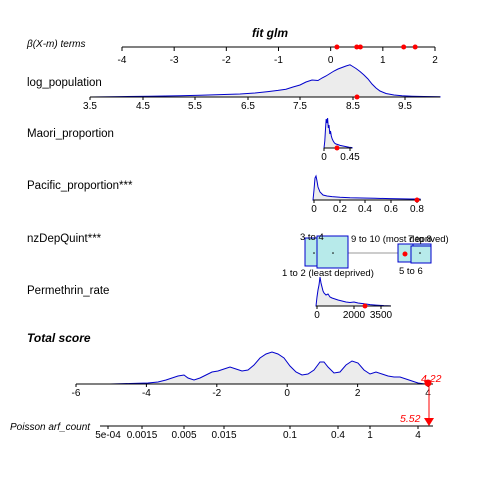 This screenshot has height=480, width=480. What do you see at coordinates (314, 209) in the screenshot?
I see `pacific-proportion-tick-label: 0` at bounding box center [314, 209].